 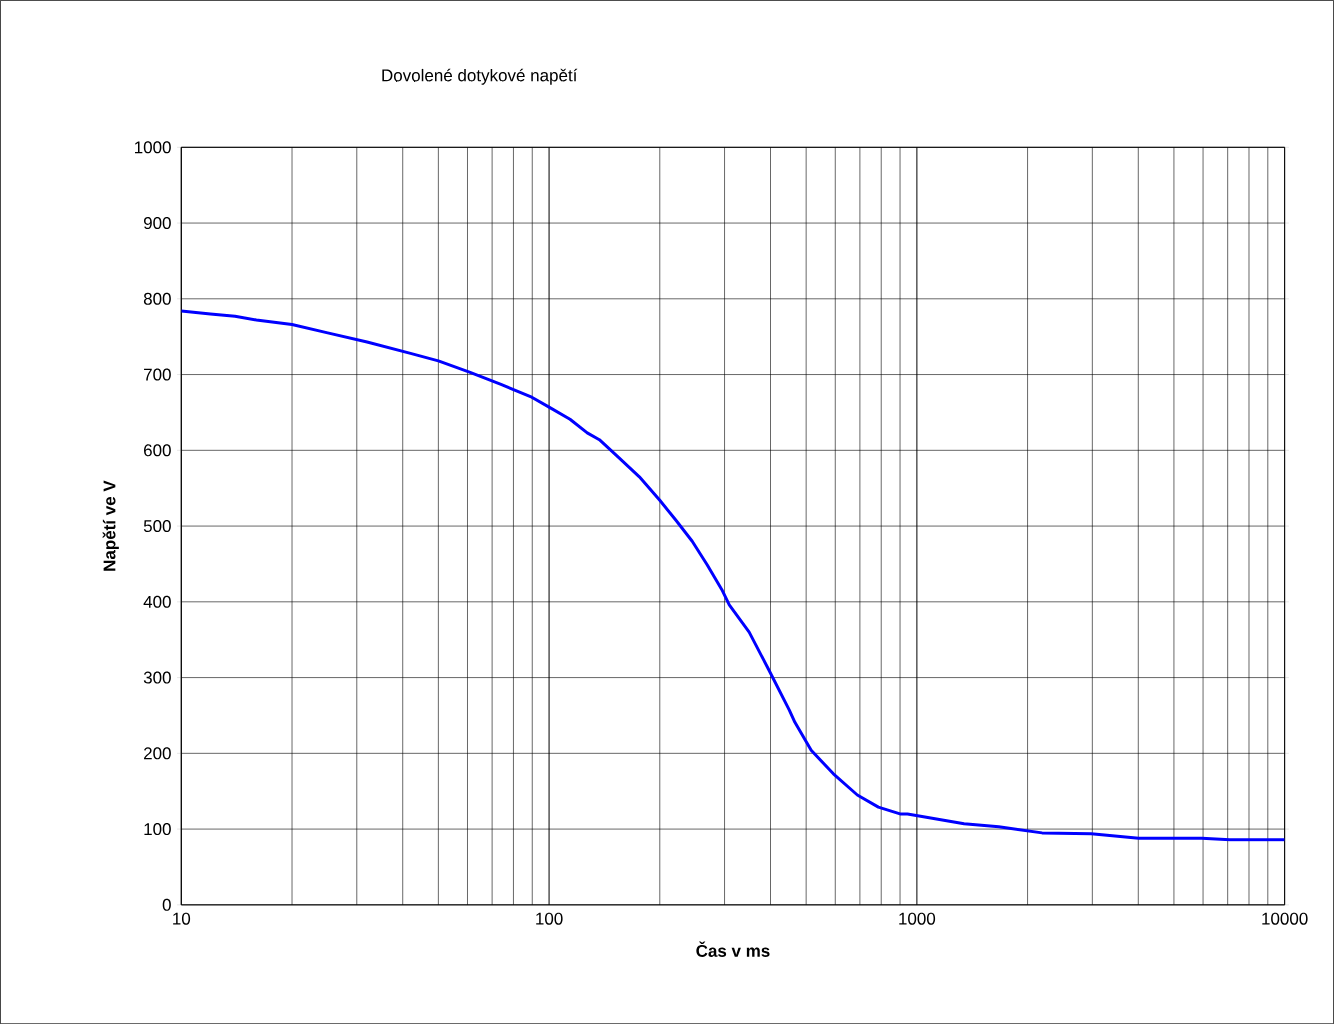 What do you see at coordinates (157, 829) in the screenshot?
I see `y-tick-label: 100` at bounding box center [157, 829].